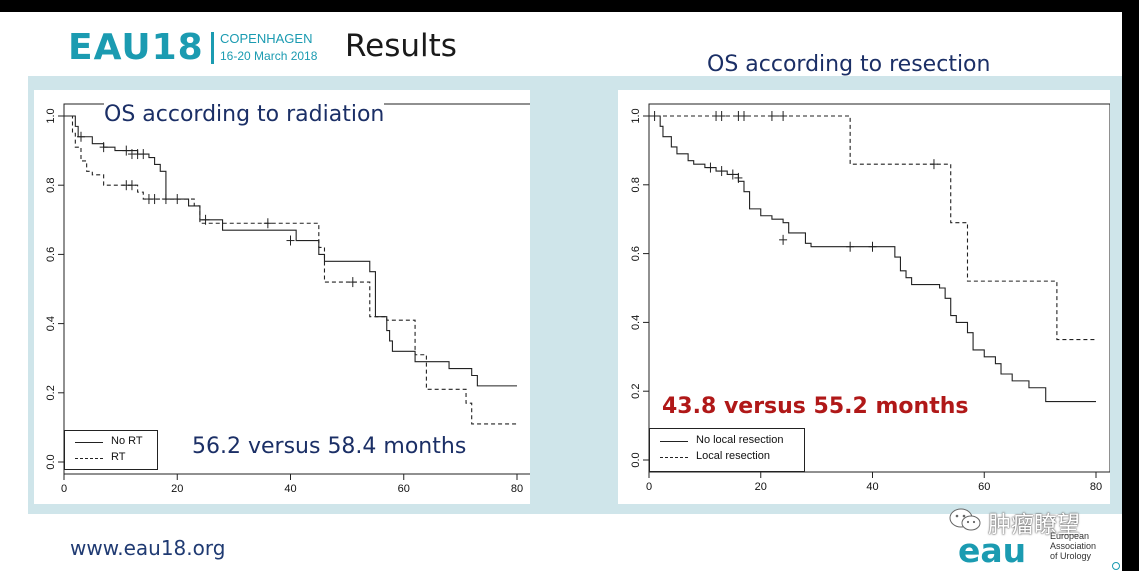 The image size is (1139, 571). I want to click on slide-title: Results, so click(401, 46).